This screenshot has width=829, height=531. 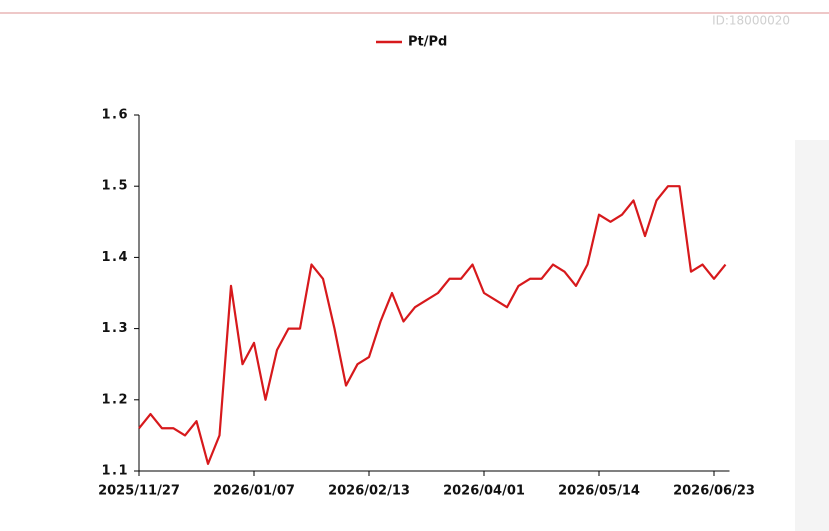 I want to click on x-tick-label: 2026/01/07, so click(x=254, y=491).